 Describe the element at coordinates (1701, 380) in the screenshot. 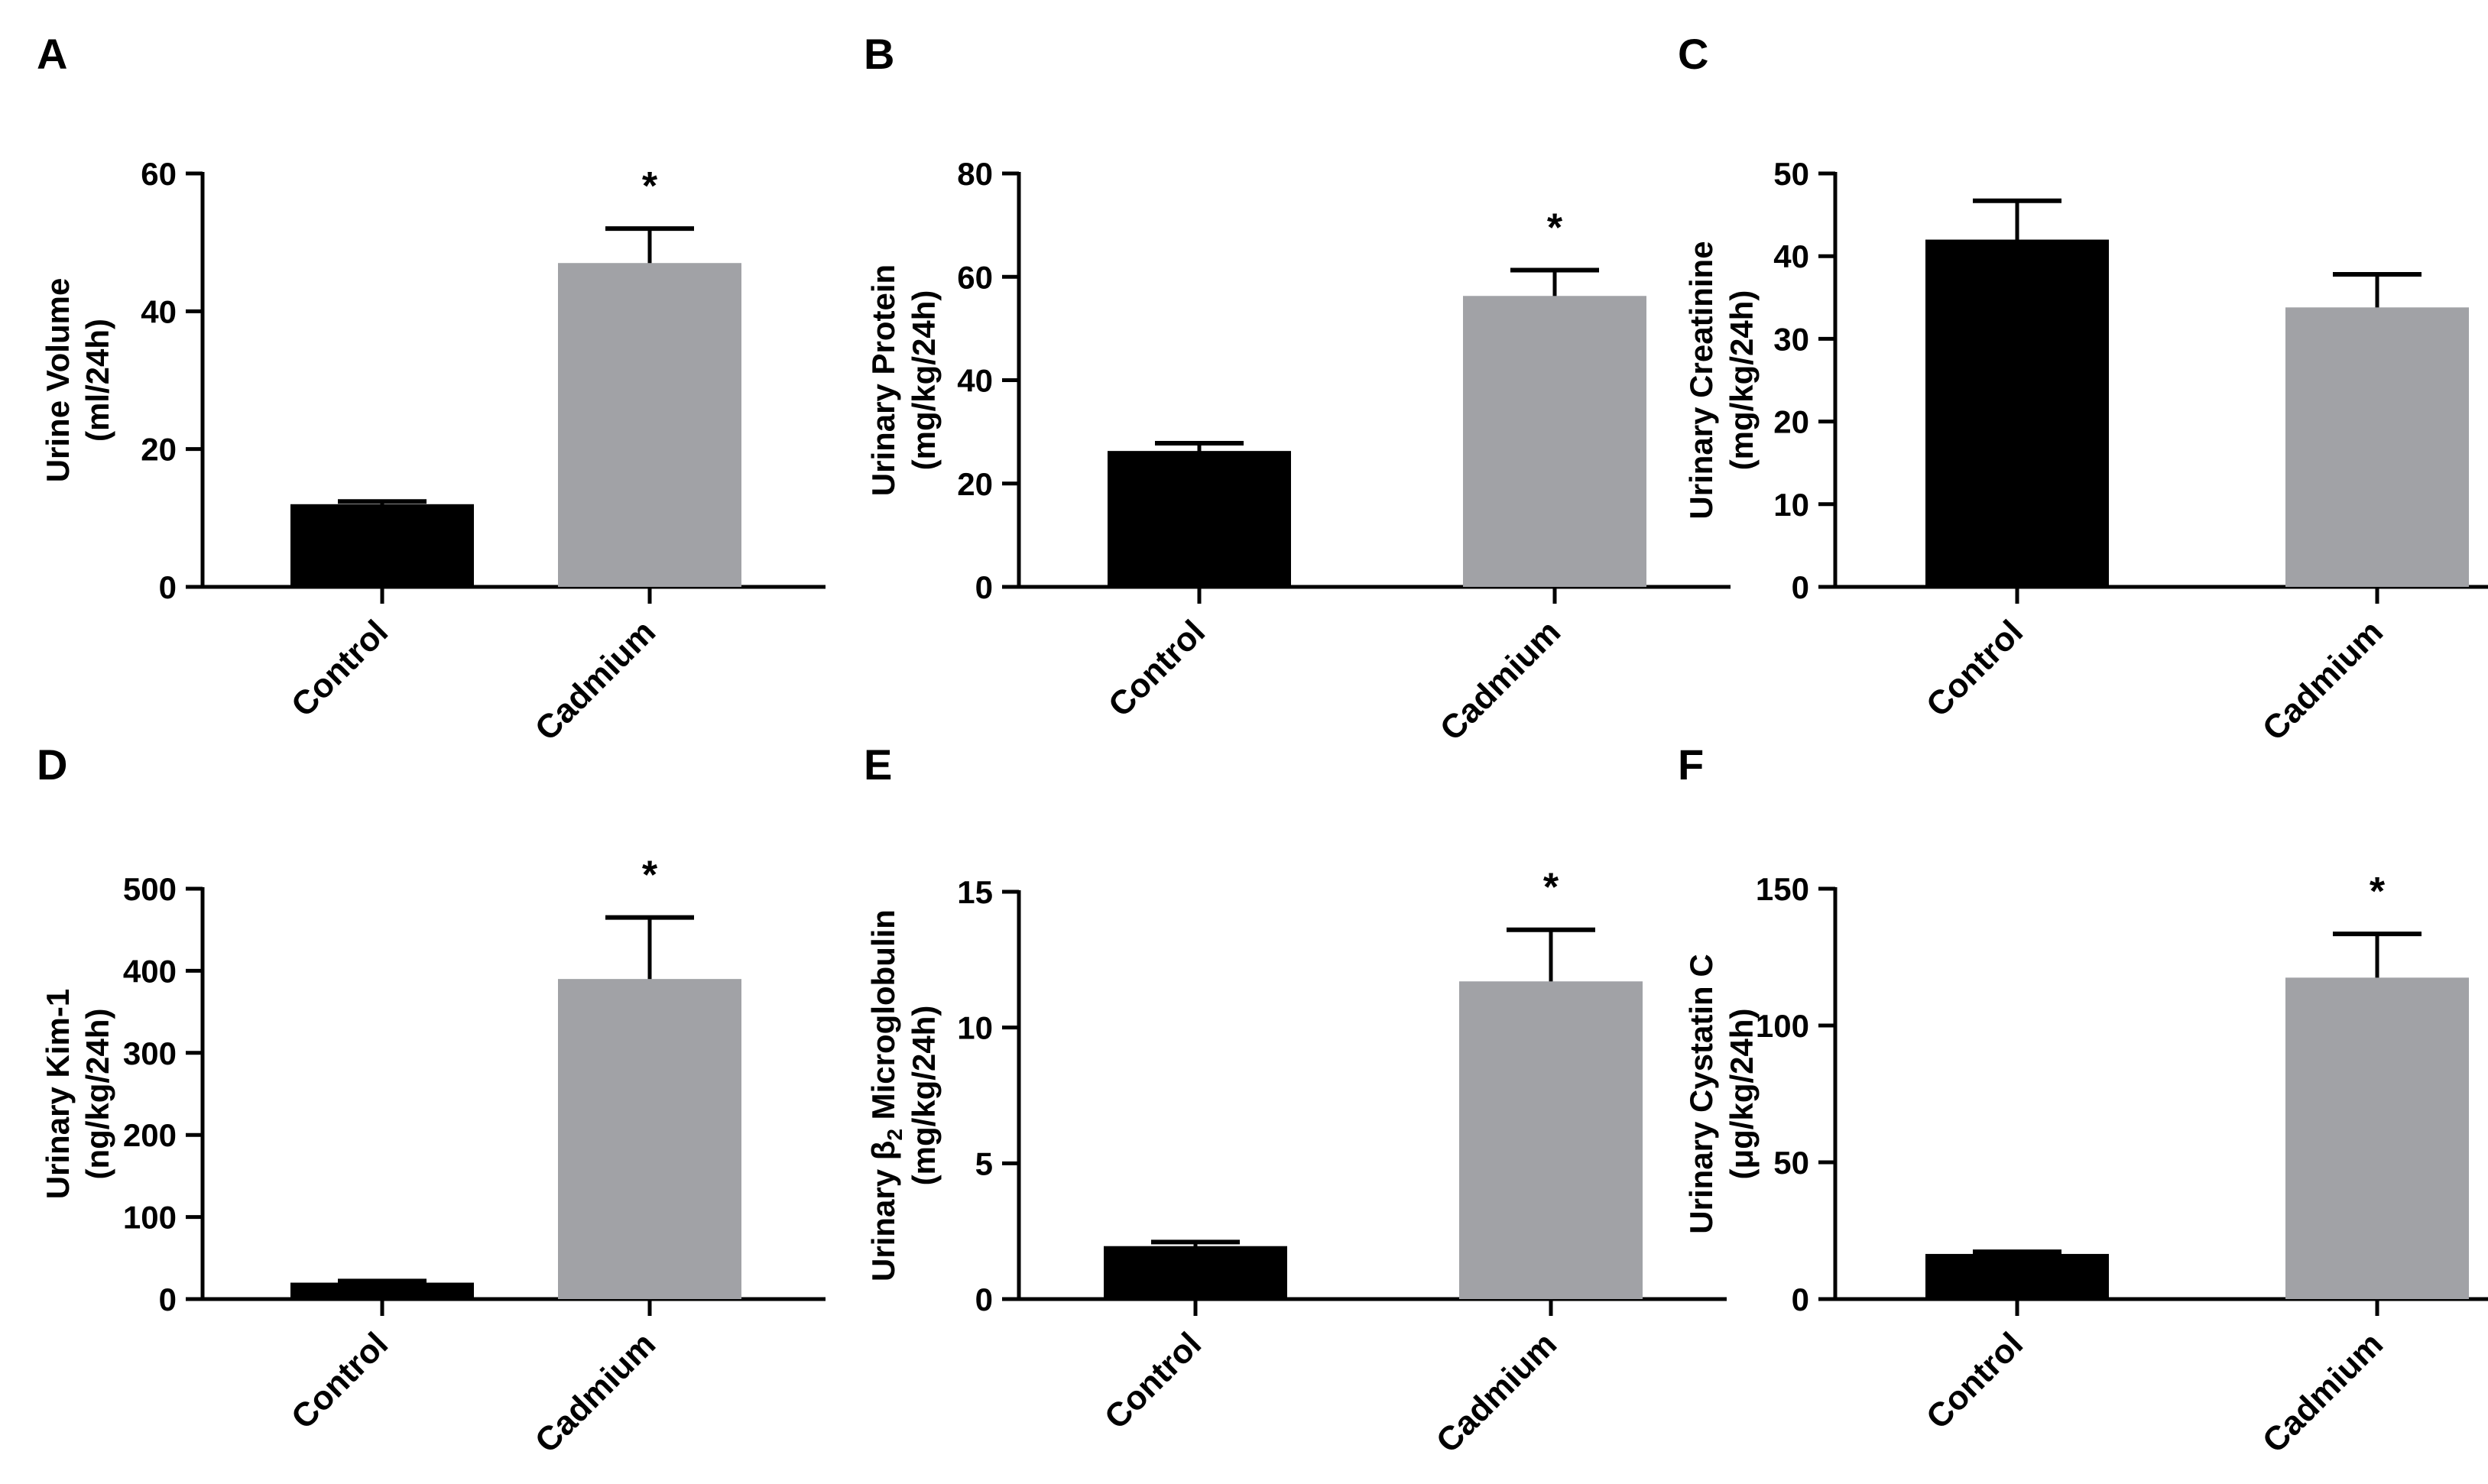

I see `y-axis-title: Urinary Creatinine` at that location.